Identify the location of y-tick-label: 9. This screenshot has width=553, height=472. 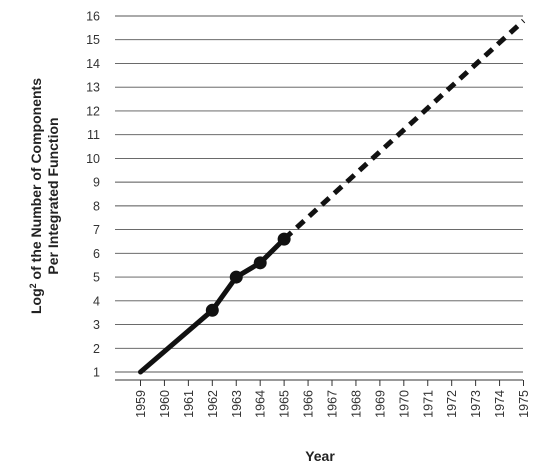
(96, 183).